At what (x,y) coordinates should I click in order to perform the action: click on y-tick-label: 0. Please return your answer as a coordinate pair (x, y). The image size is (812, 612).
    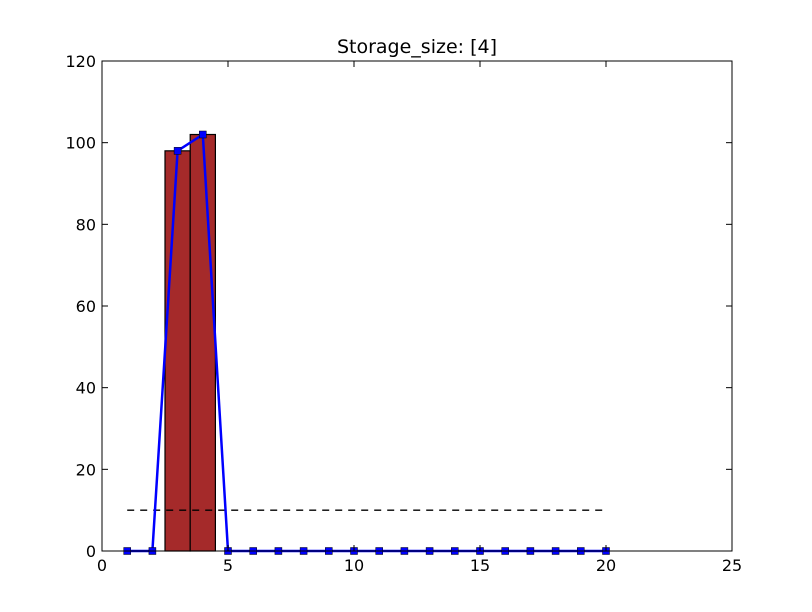
    Looking at the image, I should click on (91, 551).